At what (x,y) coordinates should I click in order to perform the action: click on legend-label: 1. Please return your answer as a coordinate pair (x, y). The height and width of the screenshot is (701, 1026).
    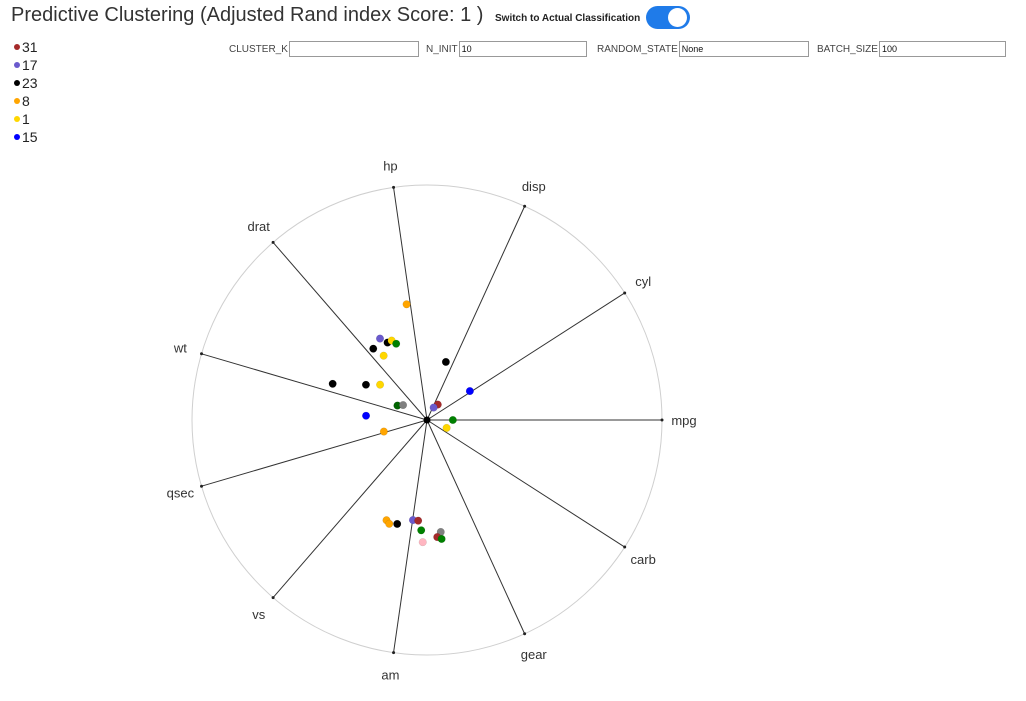
    Looking at the image, I should click on (26, 119).